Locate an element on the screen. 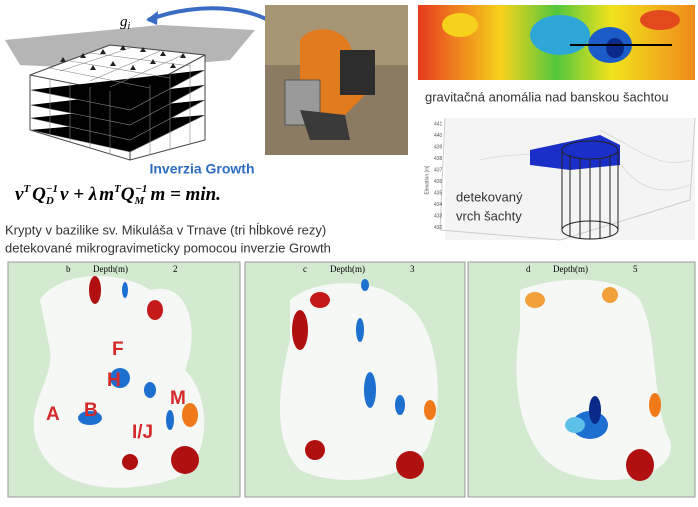 The width and height of the screenshot is (698, 507). crypt-label: F is located at coordinates (118, 349).